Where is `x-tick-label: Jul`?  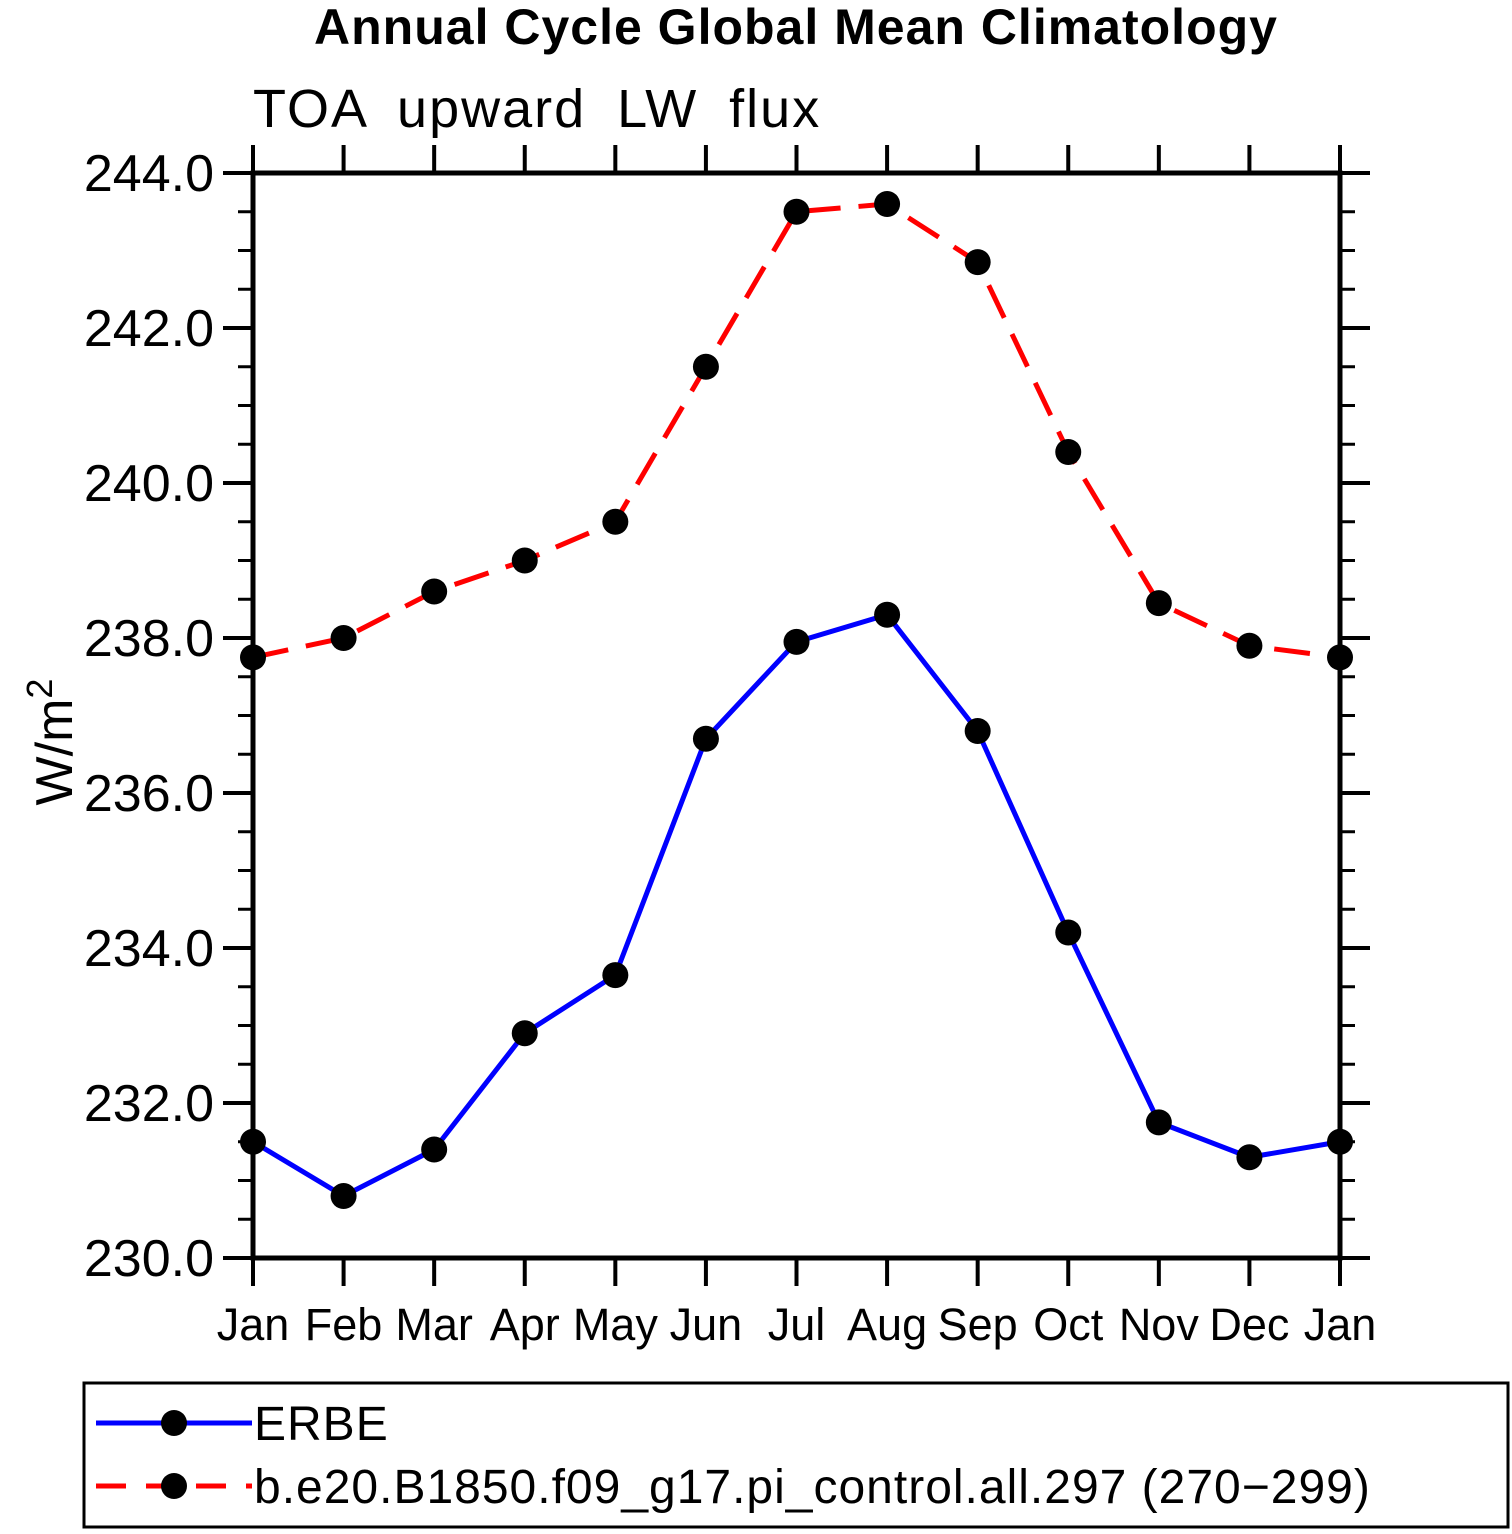
x-tick-label: Jul is located at coordinates (797, 1324).